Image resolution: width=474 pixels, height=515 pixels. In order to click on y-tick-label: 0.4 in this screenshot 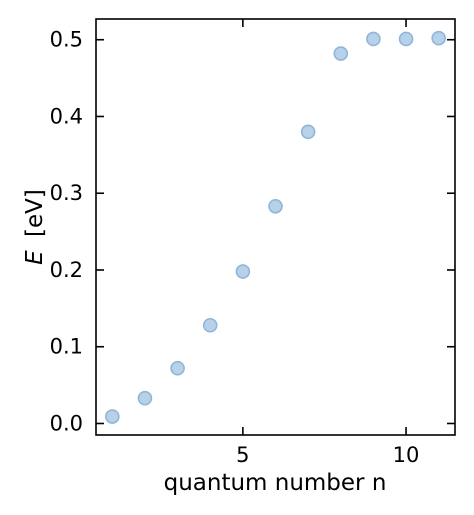, I will do `click(66, 116)`.